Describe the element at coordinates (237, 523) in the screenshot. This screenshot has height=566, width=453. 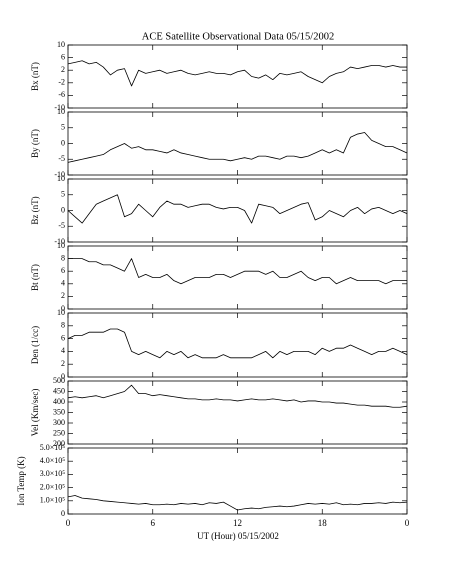
I see `x-tick-label: 12` at that location.